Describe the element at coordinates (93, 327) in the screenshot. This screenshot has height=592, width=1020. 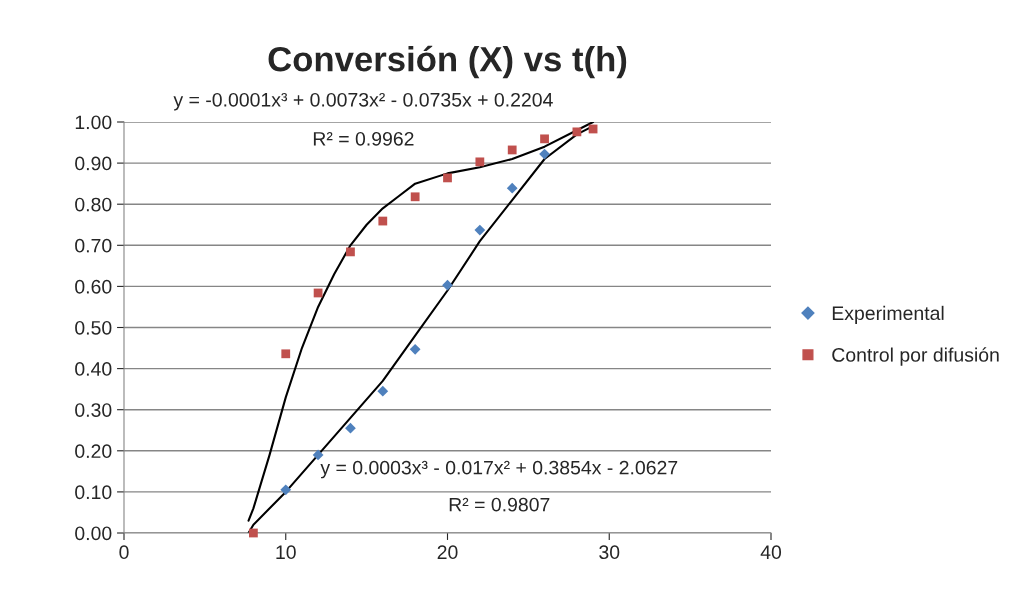
I see `y-tick-label: 0.50` at that location.